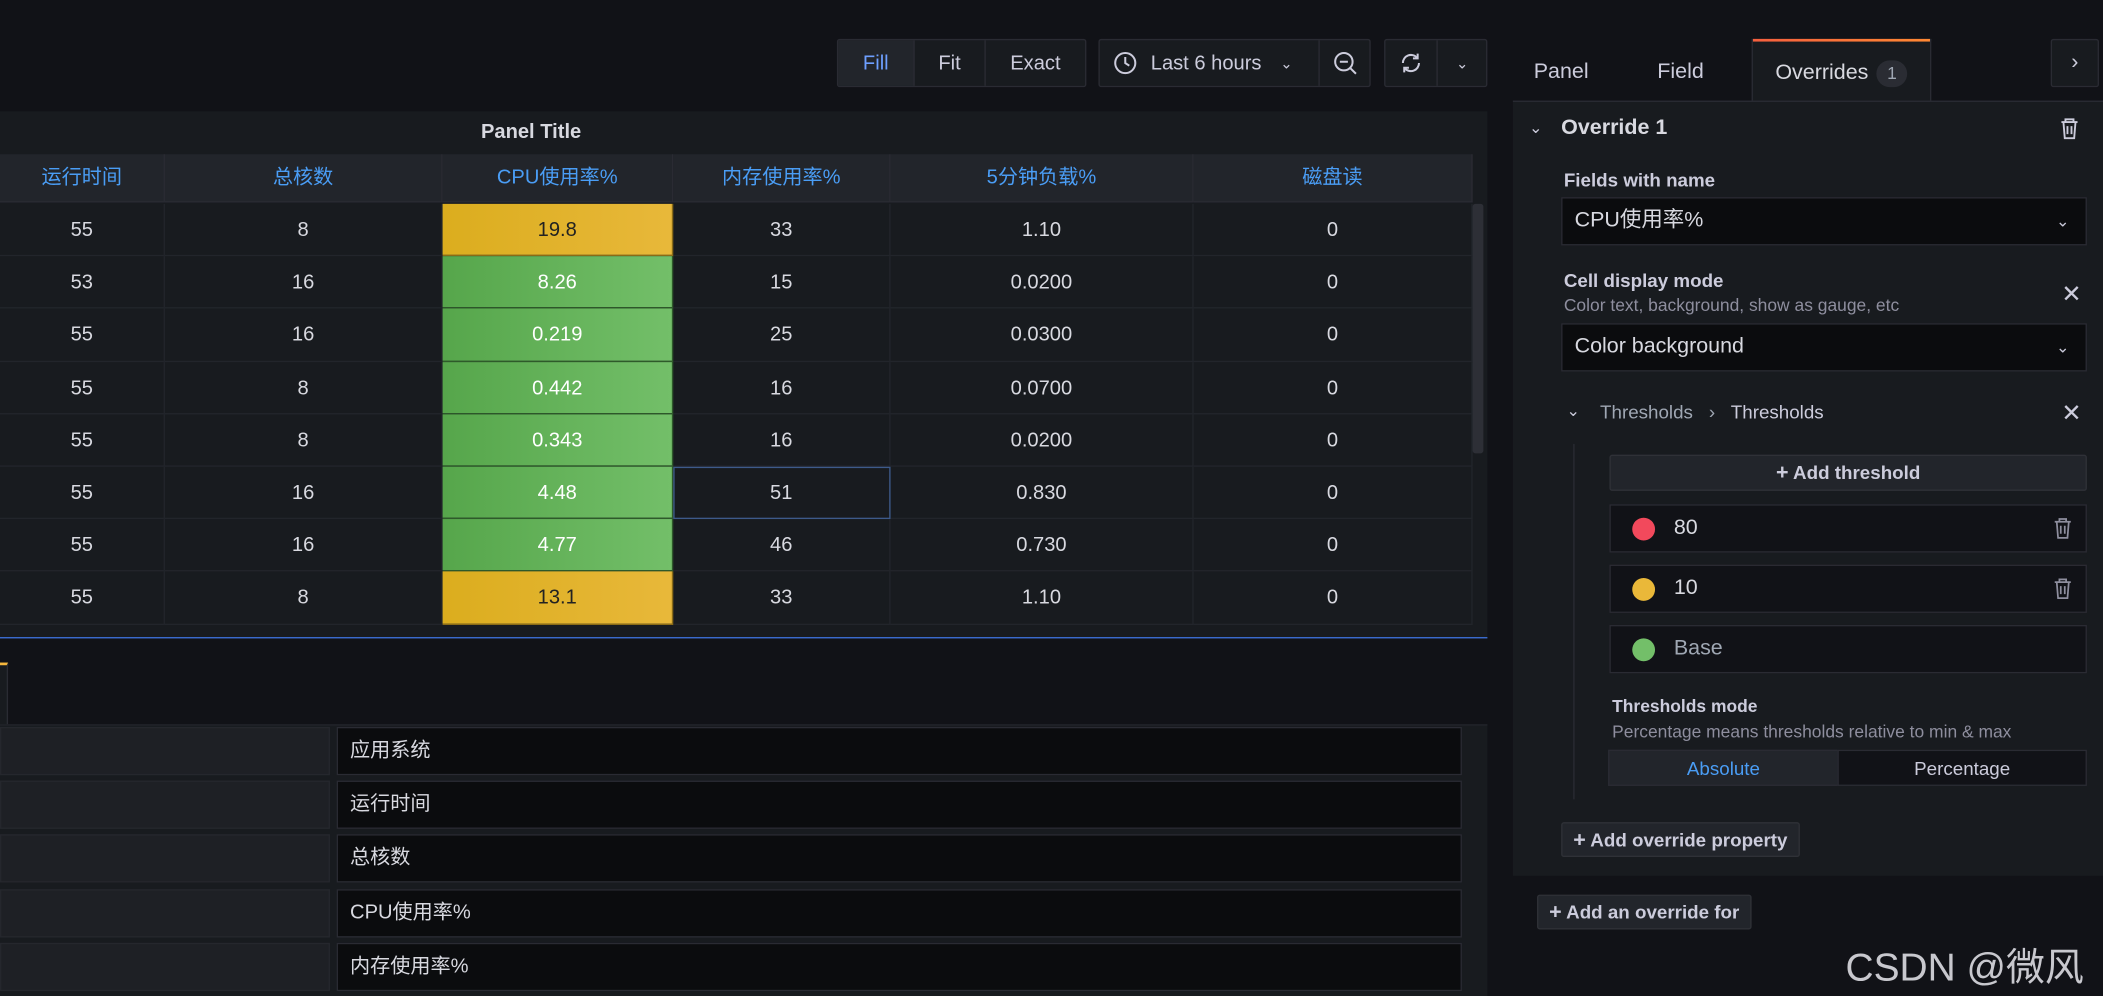 This screenshot has width=2103, height=996. Describe the element at coordinates (1841, 70) in the screenshot. I see `tab-overrides: Overrides 1` at that location.